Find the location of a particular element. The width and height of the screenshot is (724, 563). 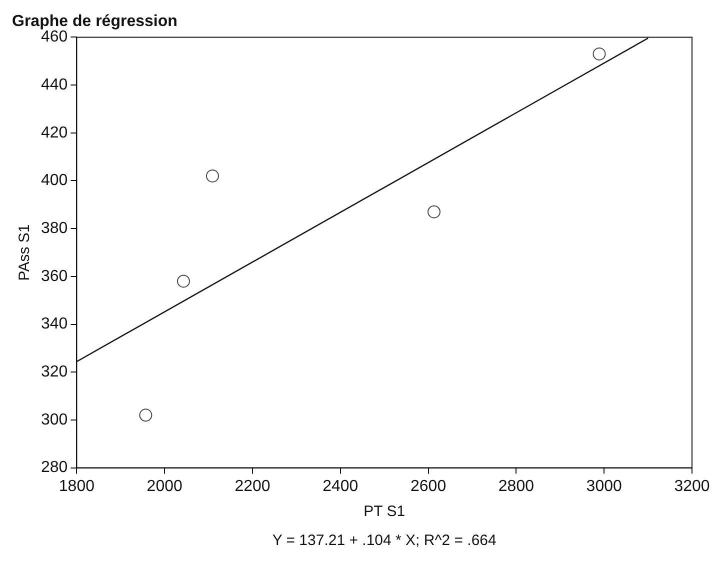

x-tick-label: 2200 is located at coordinates (252, 486).